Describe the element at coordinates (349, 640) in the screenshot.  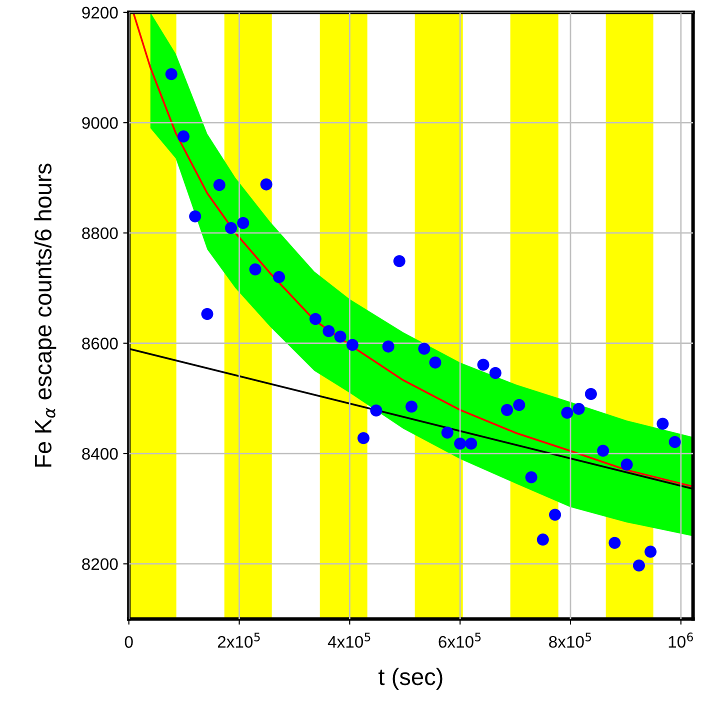
I see `x-tick-label: 4x10$^{5}$` at that location.